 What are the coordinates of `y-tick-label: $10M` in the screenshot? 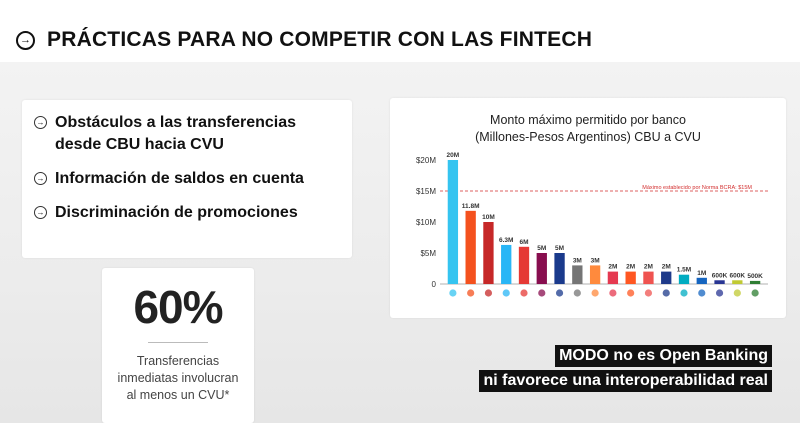 It's located at (426, 222).